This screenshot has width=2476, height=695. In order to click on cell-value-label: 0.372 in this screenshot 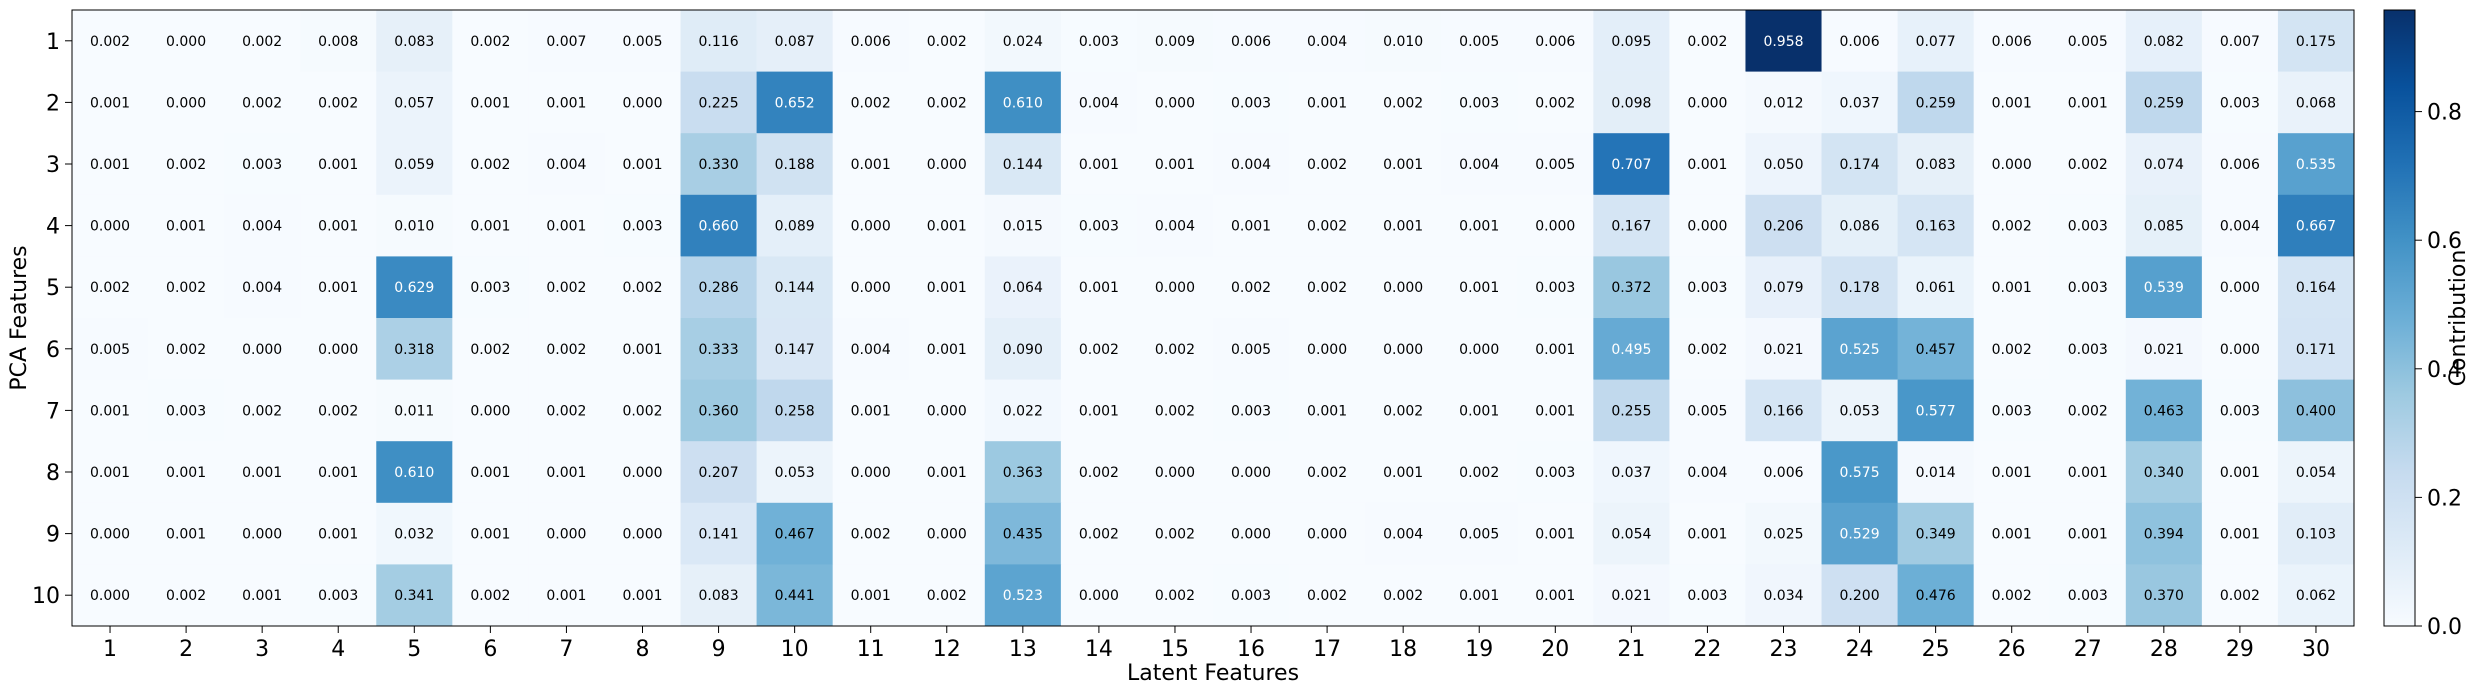, I will do `click(1631, 288)`.